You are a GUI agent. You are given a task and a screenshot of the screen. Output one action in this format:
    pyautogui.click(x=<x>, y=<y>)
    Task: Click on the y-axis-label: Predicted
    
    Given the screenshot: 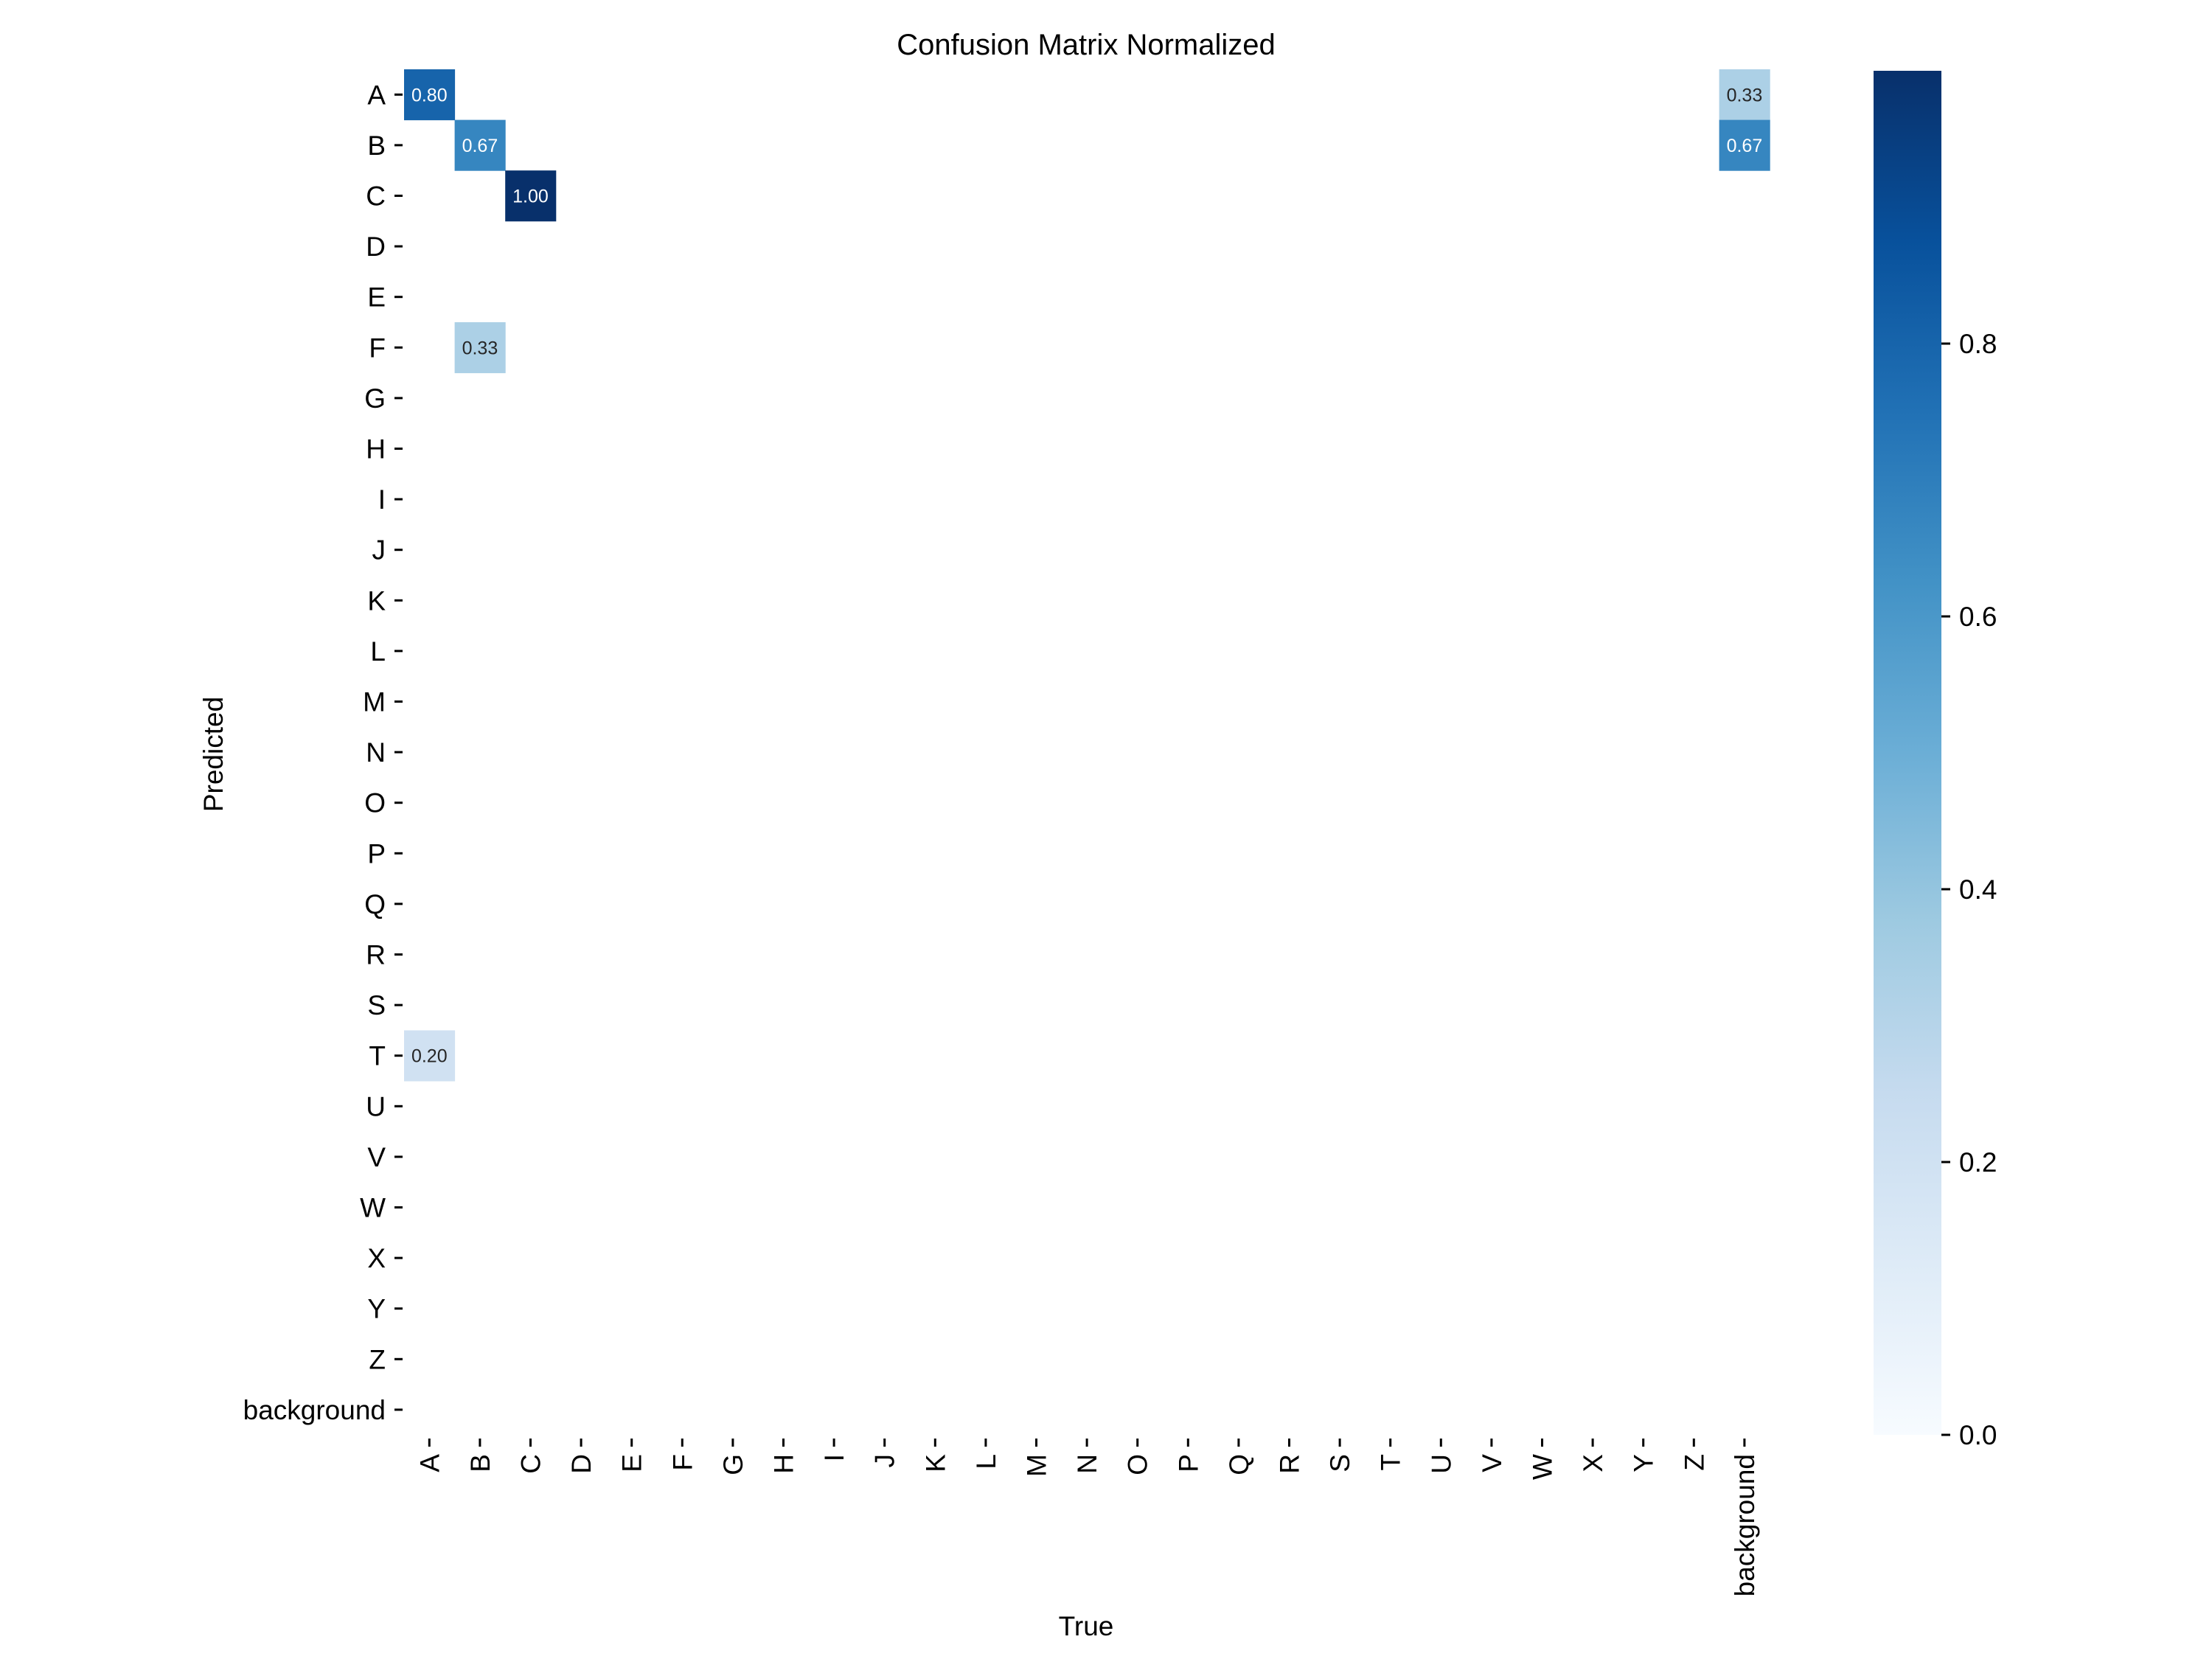 What is the action you would take?
    pyautogui.click(x=213, y=754)
    